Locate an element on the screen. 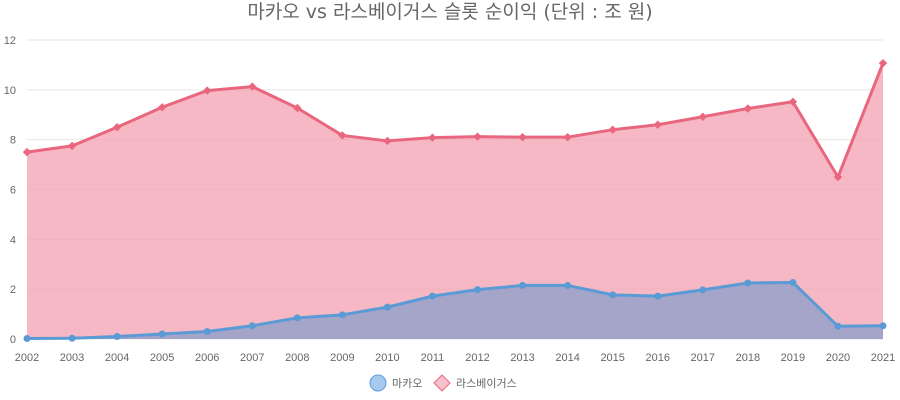 Image resolution: width=900 pixels, height=400 pixels. x-tick-label: 2002 is located at coordinates (27, 358).